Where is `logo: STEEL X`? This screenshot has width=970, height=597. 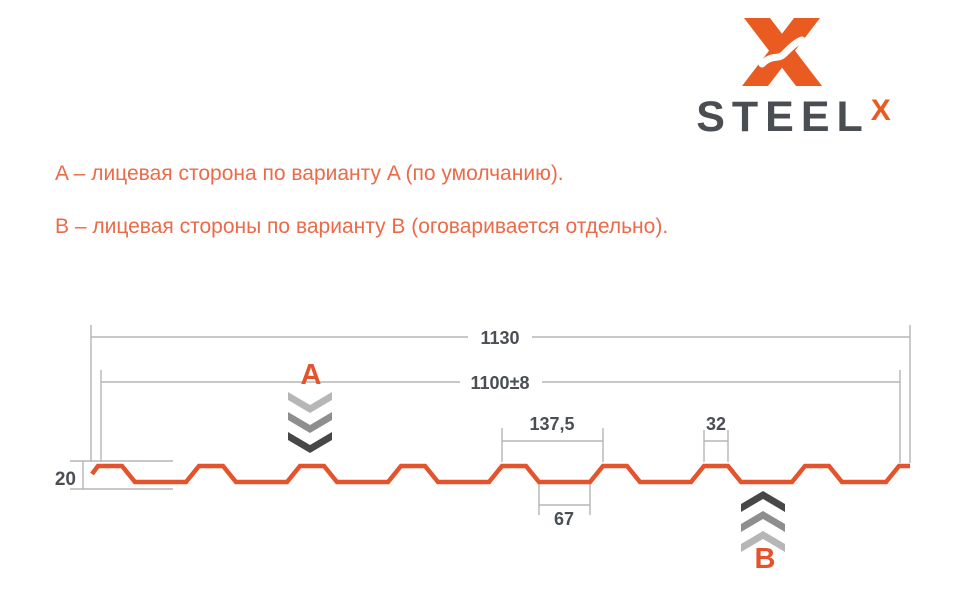 logo: STEEL X is located at coordinates (790, 76).